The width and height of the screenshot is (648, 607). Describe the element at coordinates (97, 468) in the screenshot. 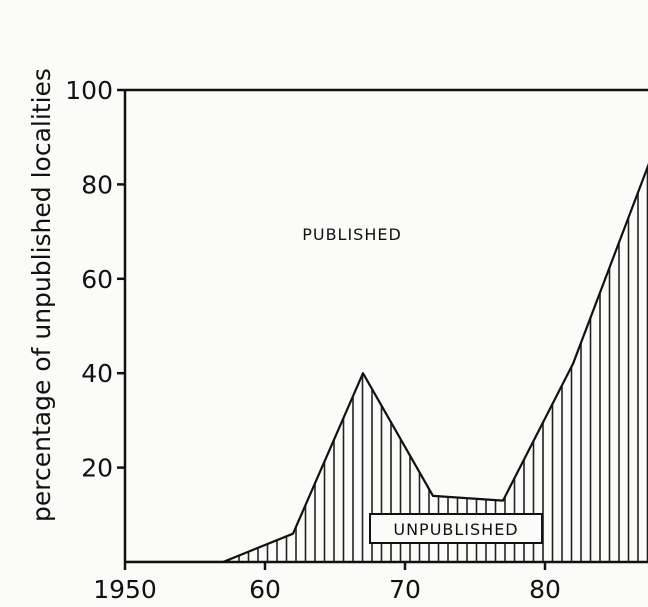

I see `y-tick-label: 20` at that location.